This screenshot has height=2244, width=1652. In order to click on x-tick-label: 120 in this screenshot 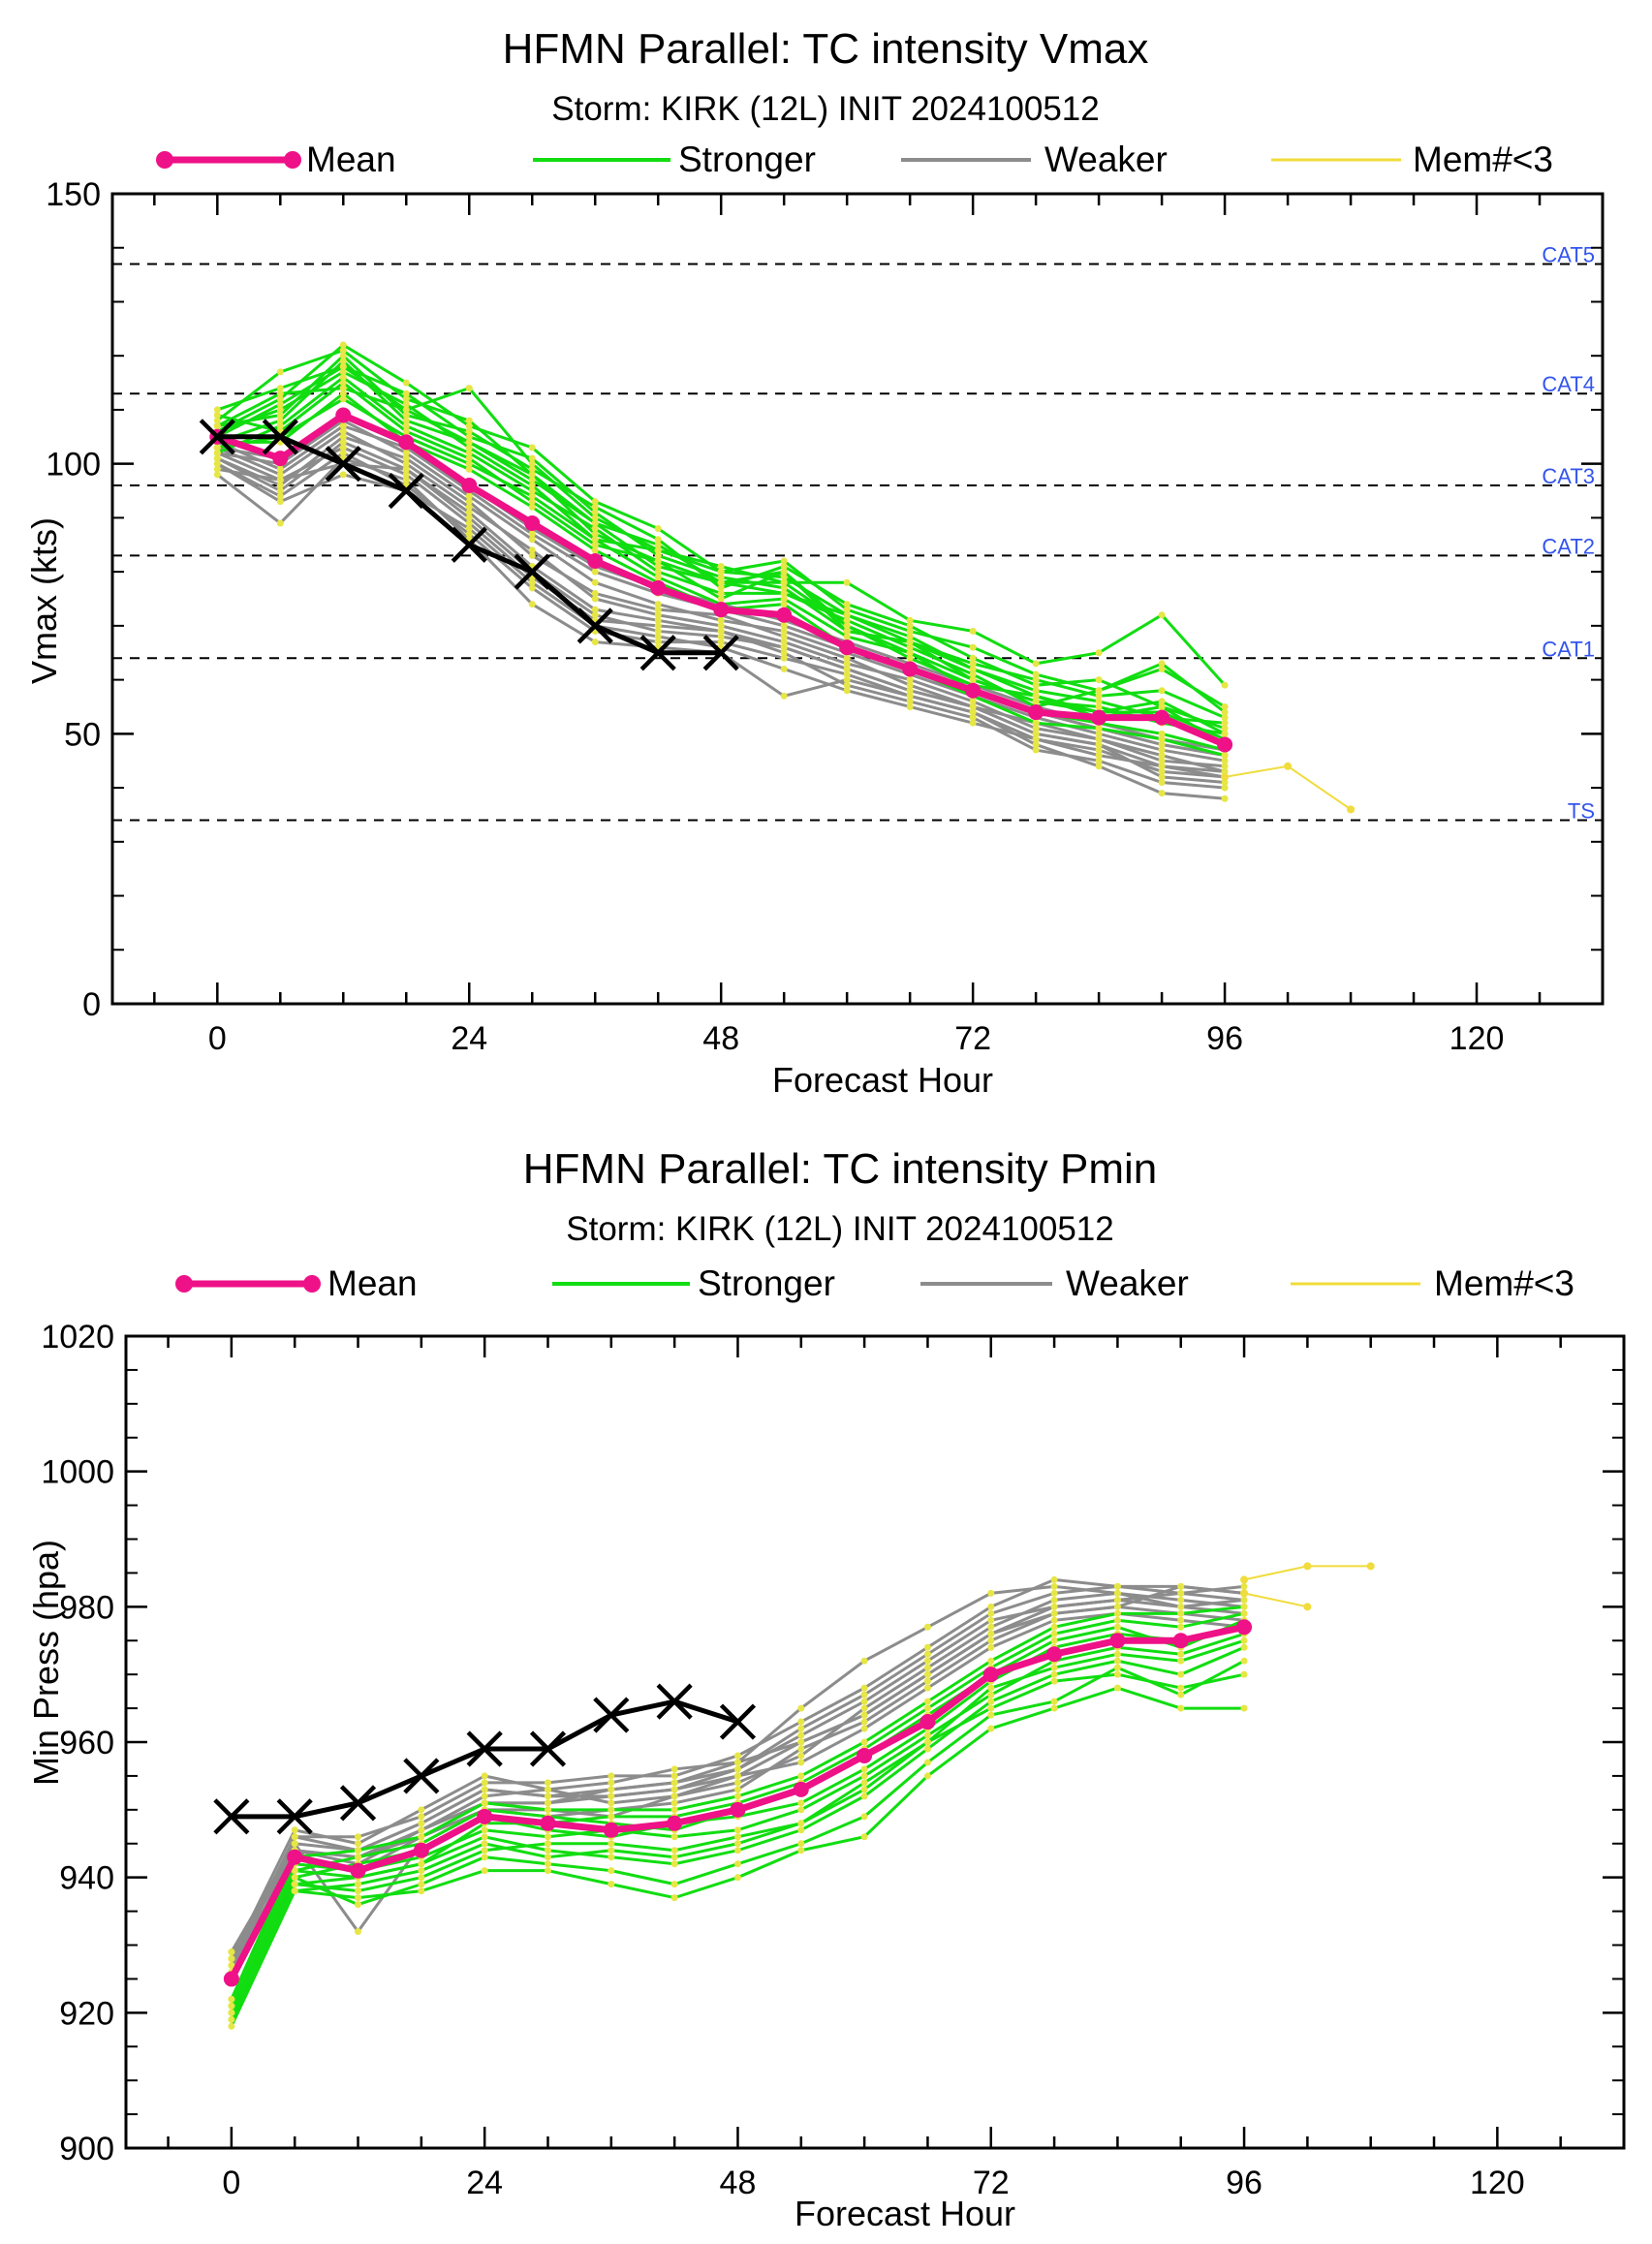, I will do `click(1497, 2183)`.